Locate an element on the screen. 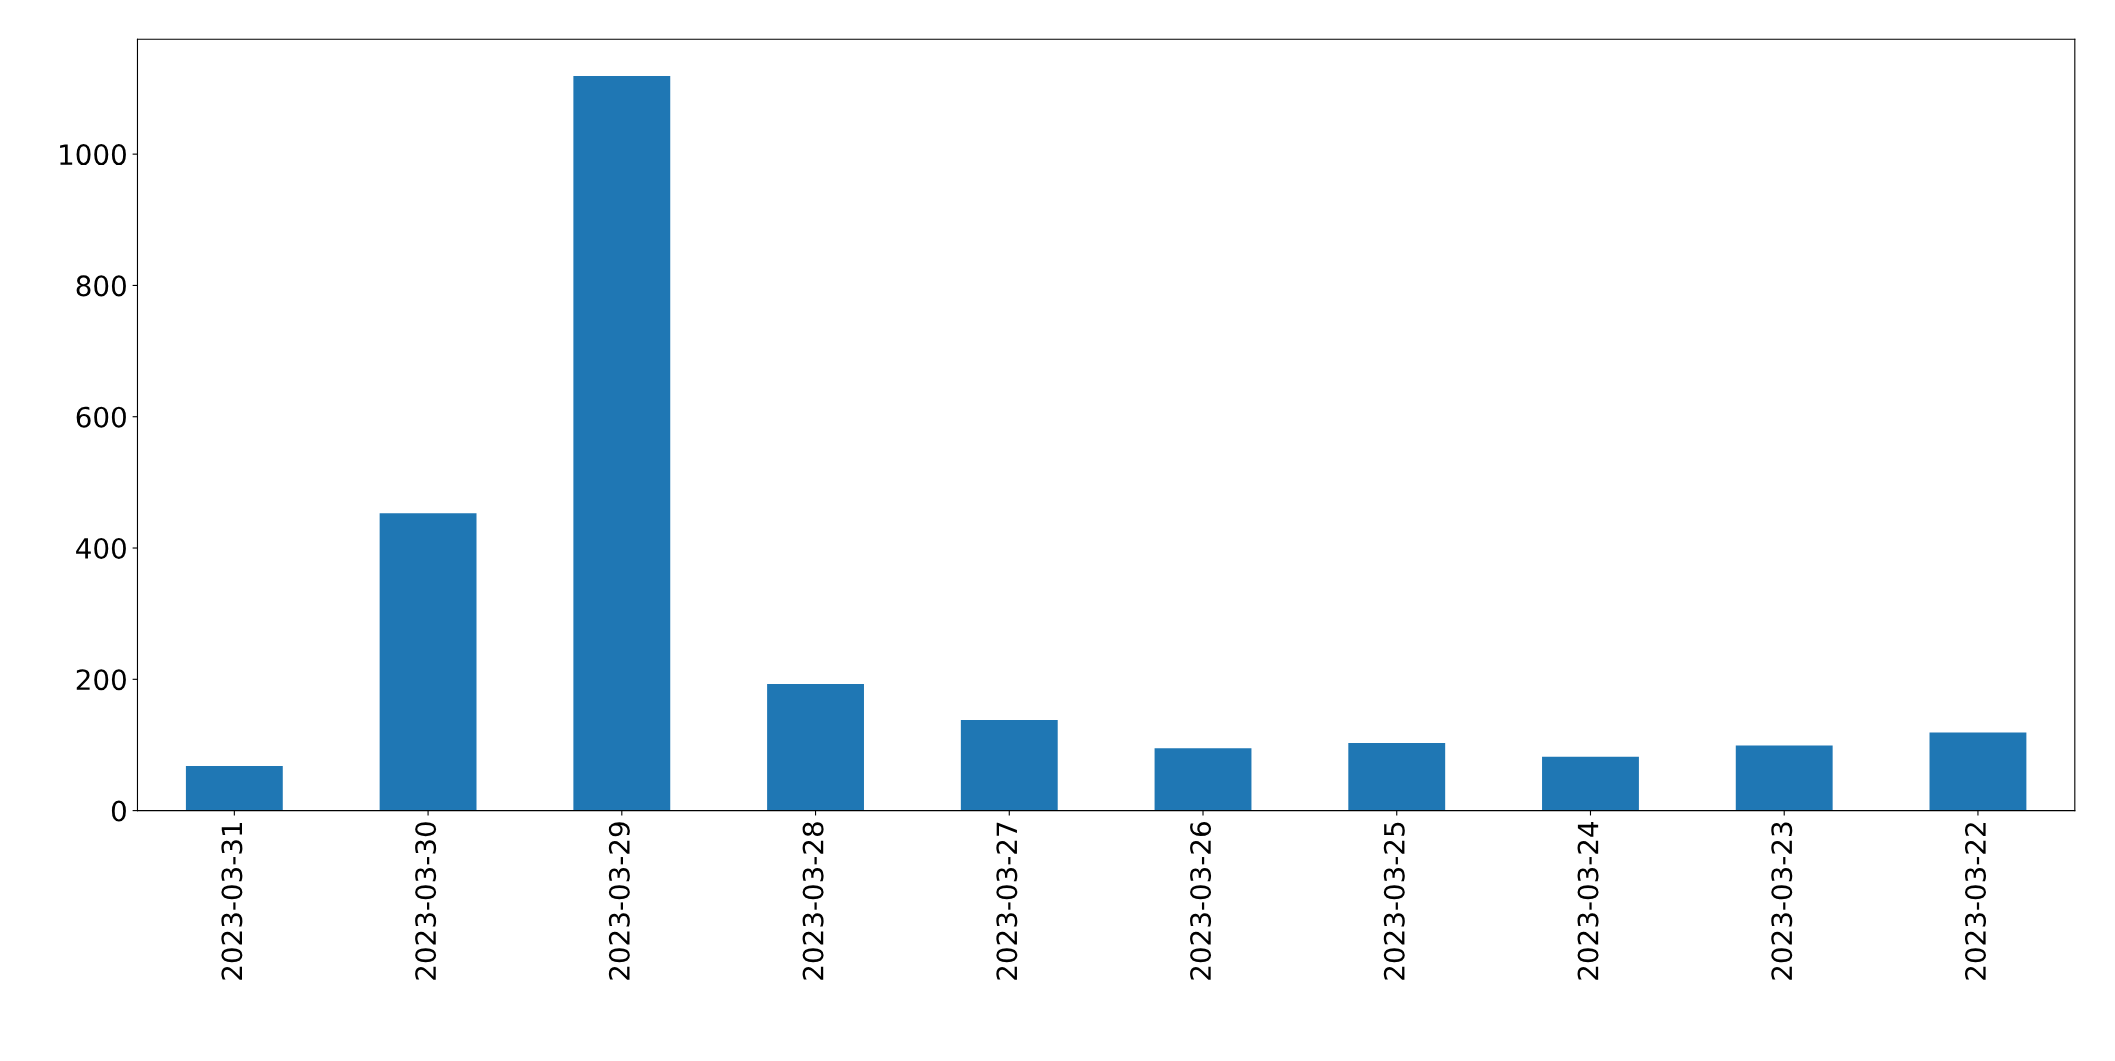 The width and height of the screenshot is (2115, 1061). x-tick-label: 2023-03-23 is located at coordinates (1782, 901).